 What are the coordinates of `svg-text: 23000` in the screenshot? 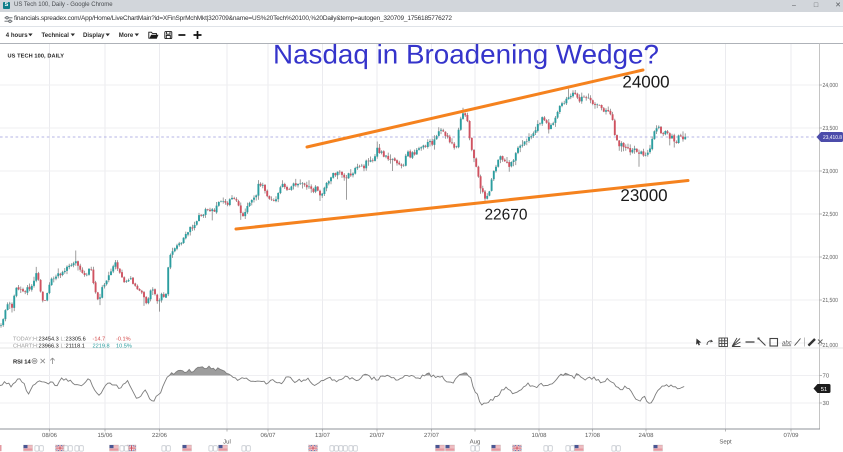 It's located at (643, 195).